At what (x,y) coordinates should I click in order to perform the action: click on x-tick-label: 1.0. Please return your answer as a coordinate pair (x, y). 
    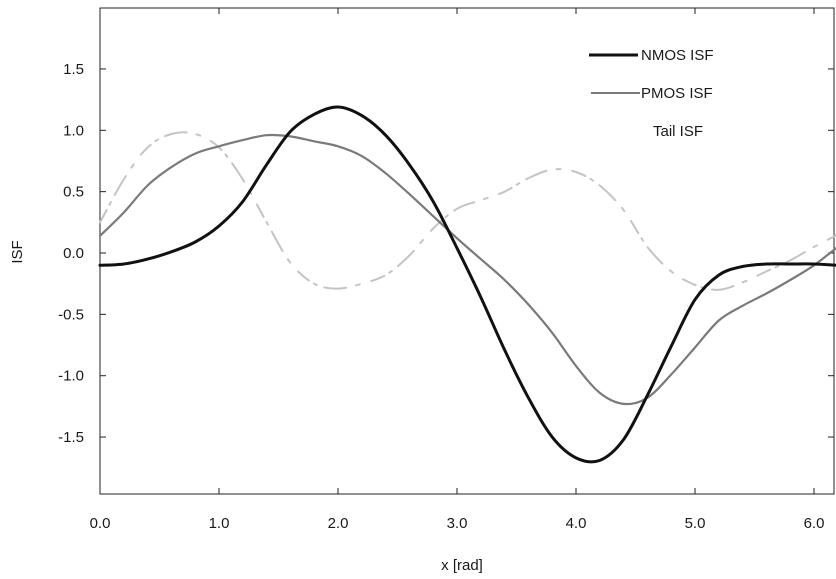
    Looking at the image, I should click on (219, 523).